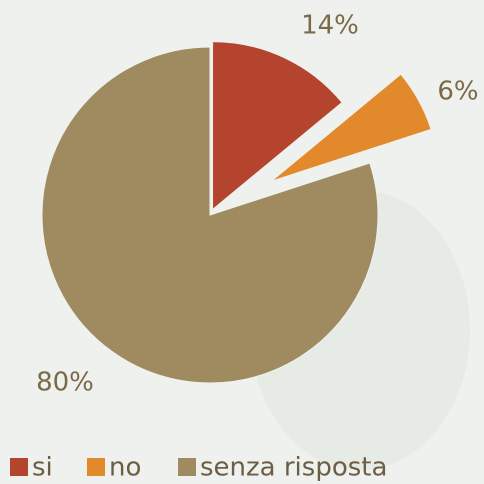 This screenshot has width=484, height=484. I want to click on legend-label: no, so click(125, 468).